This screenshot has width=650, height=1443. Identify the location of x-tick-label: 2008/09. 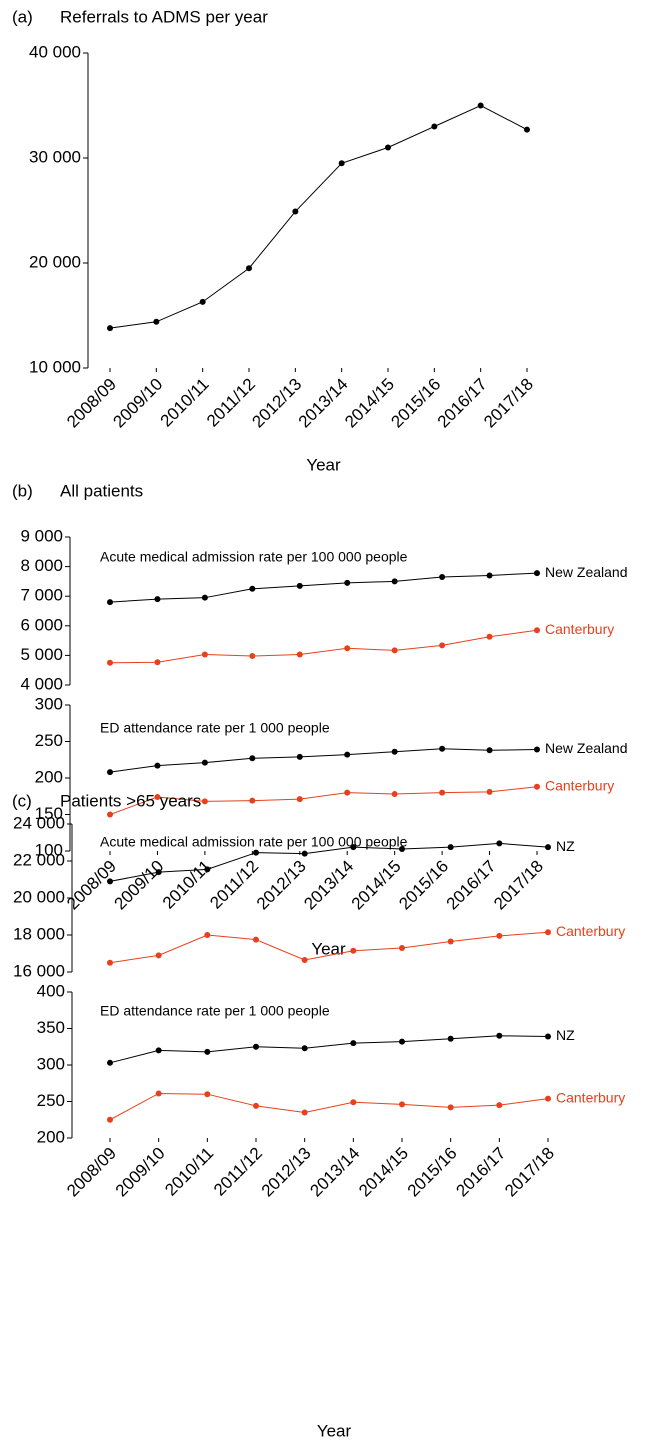
(91, 1172).